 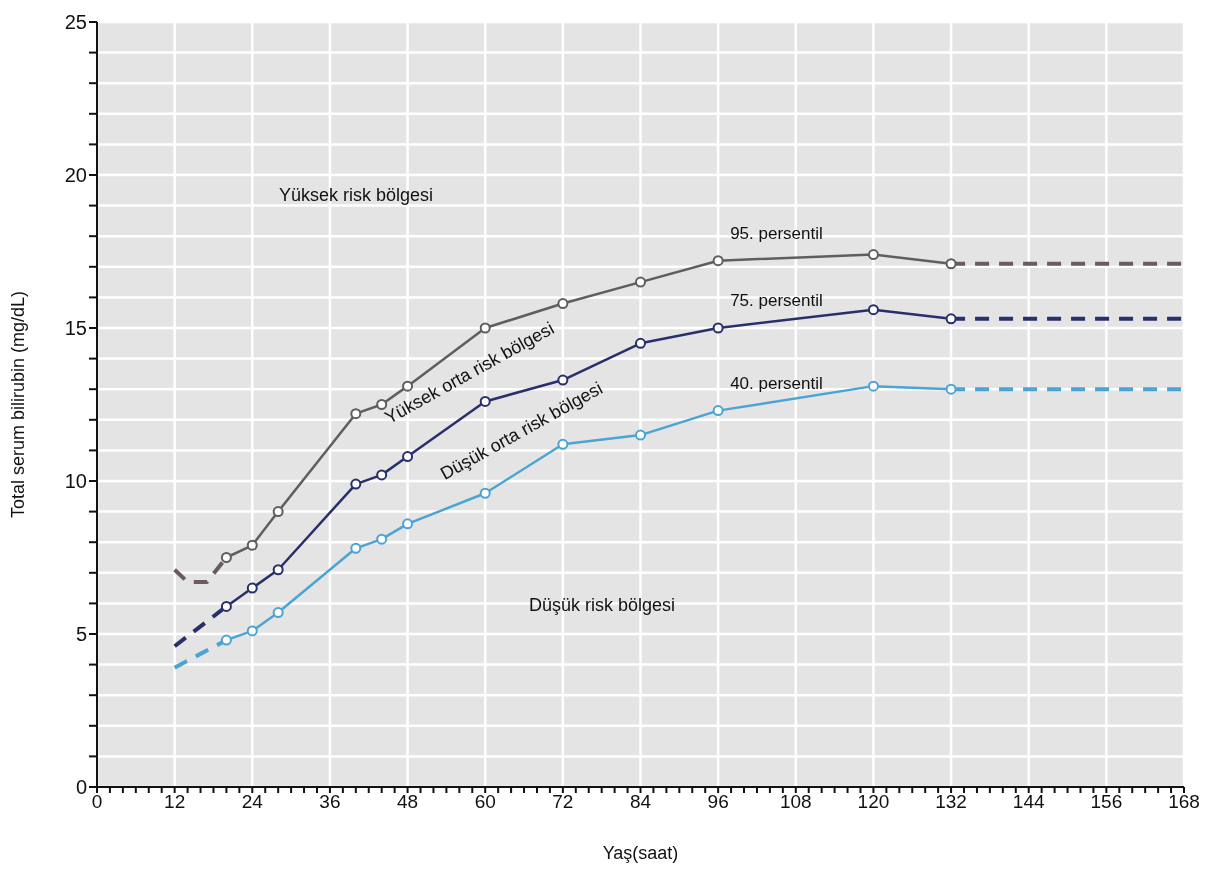 What do you see at coordinates (75, 22) in the screenshot?
I see `y-tick-label: 25` at bounding box center [75, 22].